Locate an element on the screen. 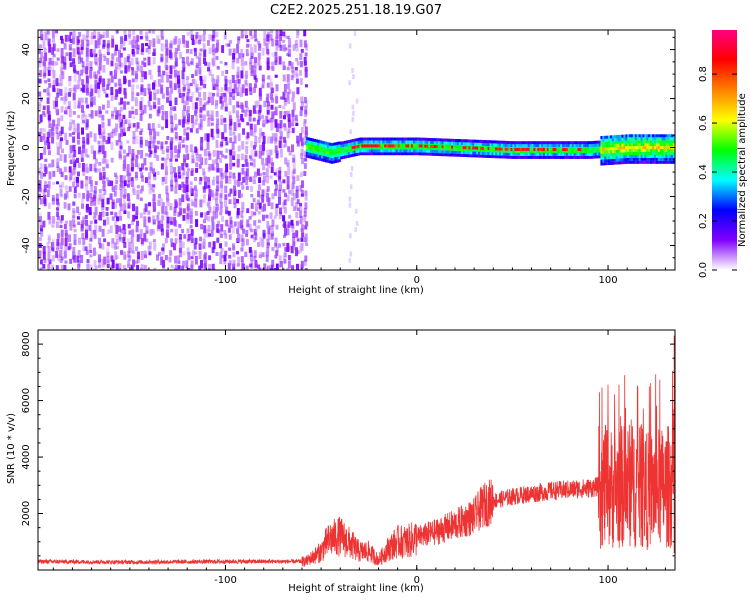 The width and height of the screenshot is (750, 600). colorbar-label: Normalized spectral amplitude is located at coordinates (742, 170).